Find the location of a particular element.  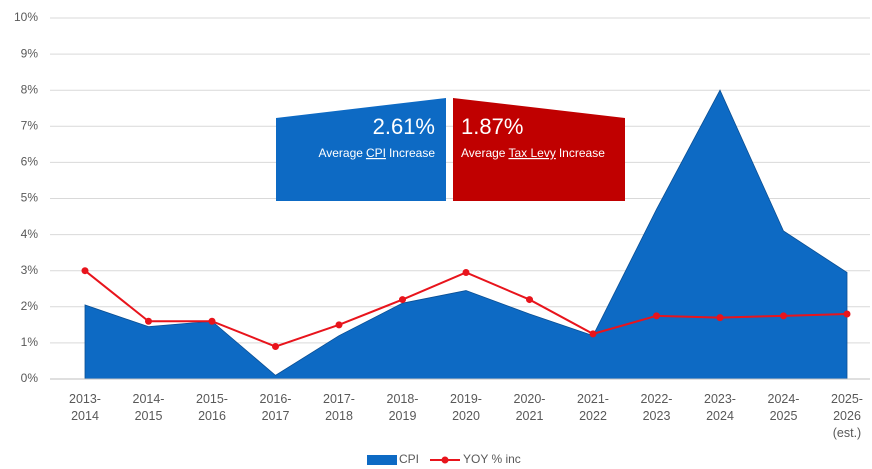

y-tick-label: 3% is located at coordinates (30, 270).